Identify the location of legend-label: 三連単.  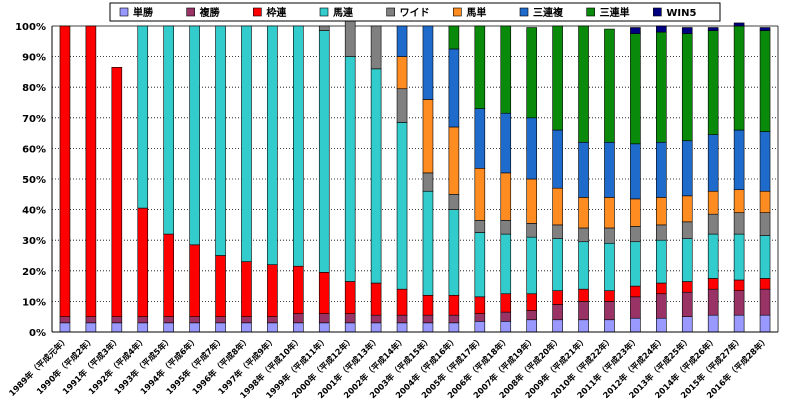
(615, 12).